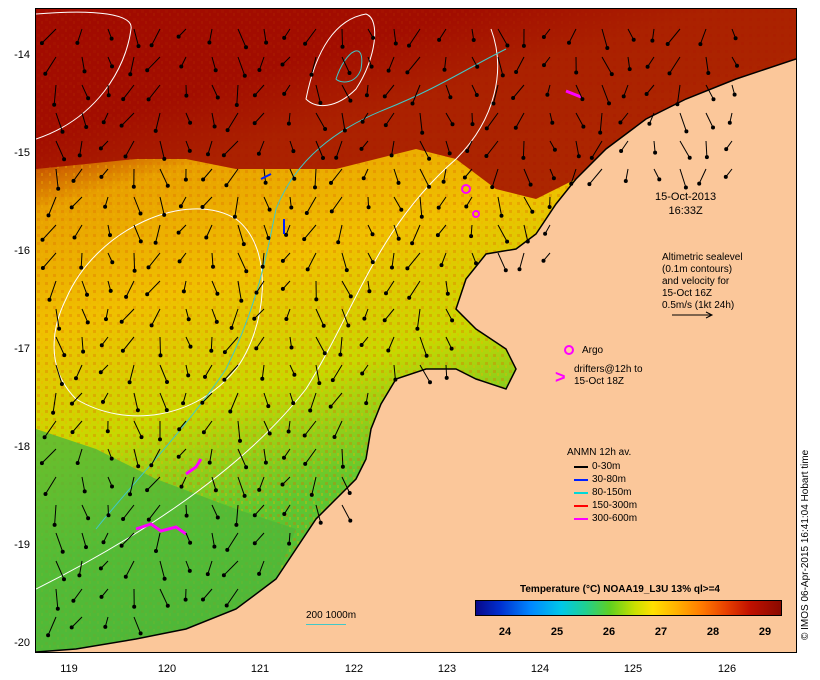  Describe the element at coordinates (326, 624) in the screenshot. I see `depth-scale-line` at that location.